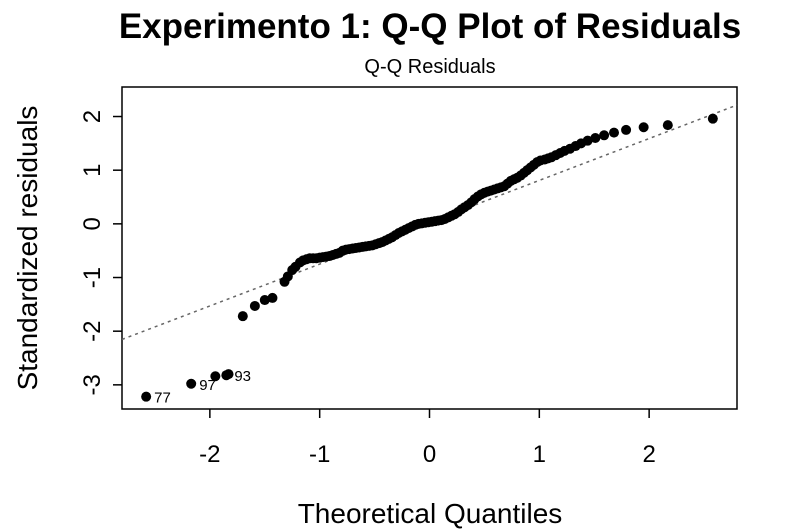 Image resolution: width=800 pixels, height=529 pixels. What do you see at coordinates (92, 384) in the screenshot?
I see `y-tick-label: -3` at bounding box center [92, 384].